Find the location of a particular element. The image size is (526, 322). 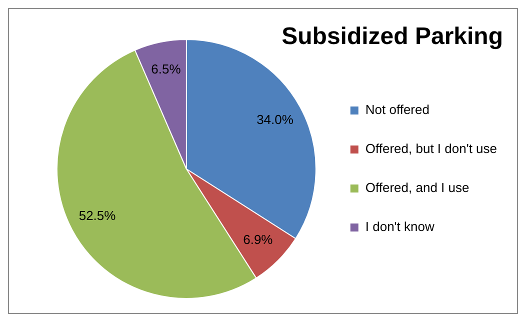

legend-label: Offered, but I don't use is located at coordinates (431, 148).